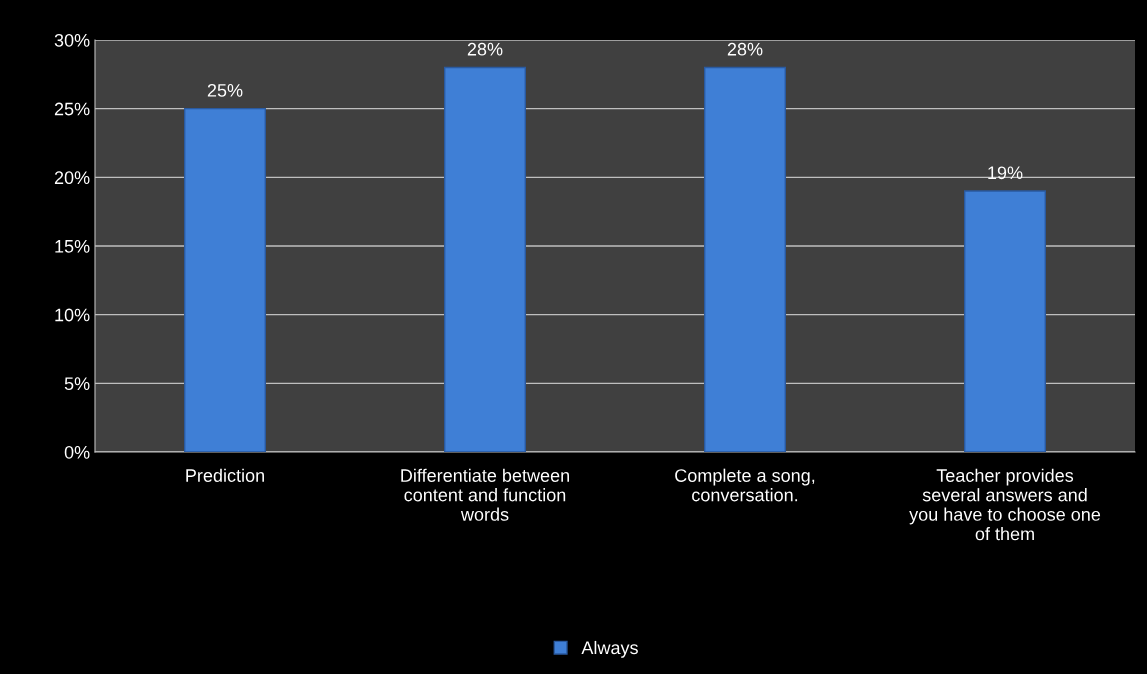 The height and width of the screenshot is (674, 1147). What do you see at coordinates (72, 178) in the screenshot?
I see `y-tick-label: 20%` at bounding box center [72, 178].